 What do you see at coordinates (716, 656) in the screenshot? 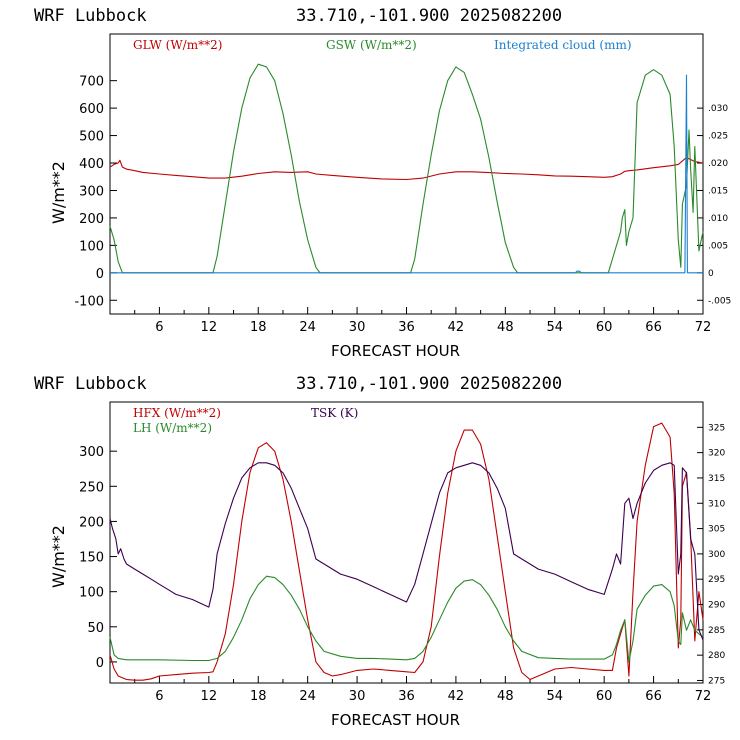
I see `panel2-y2-tick-label: 280` at bounding box center [716, 656].